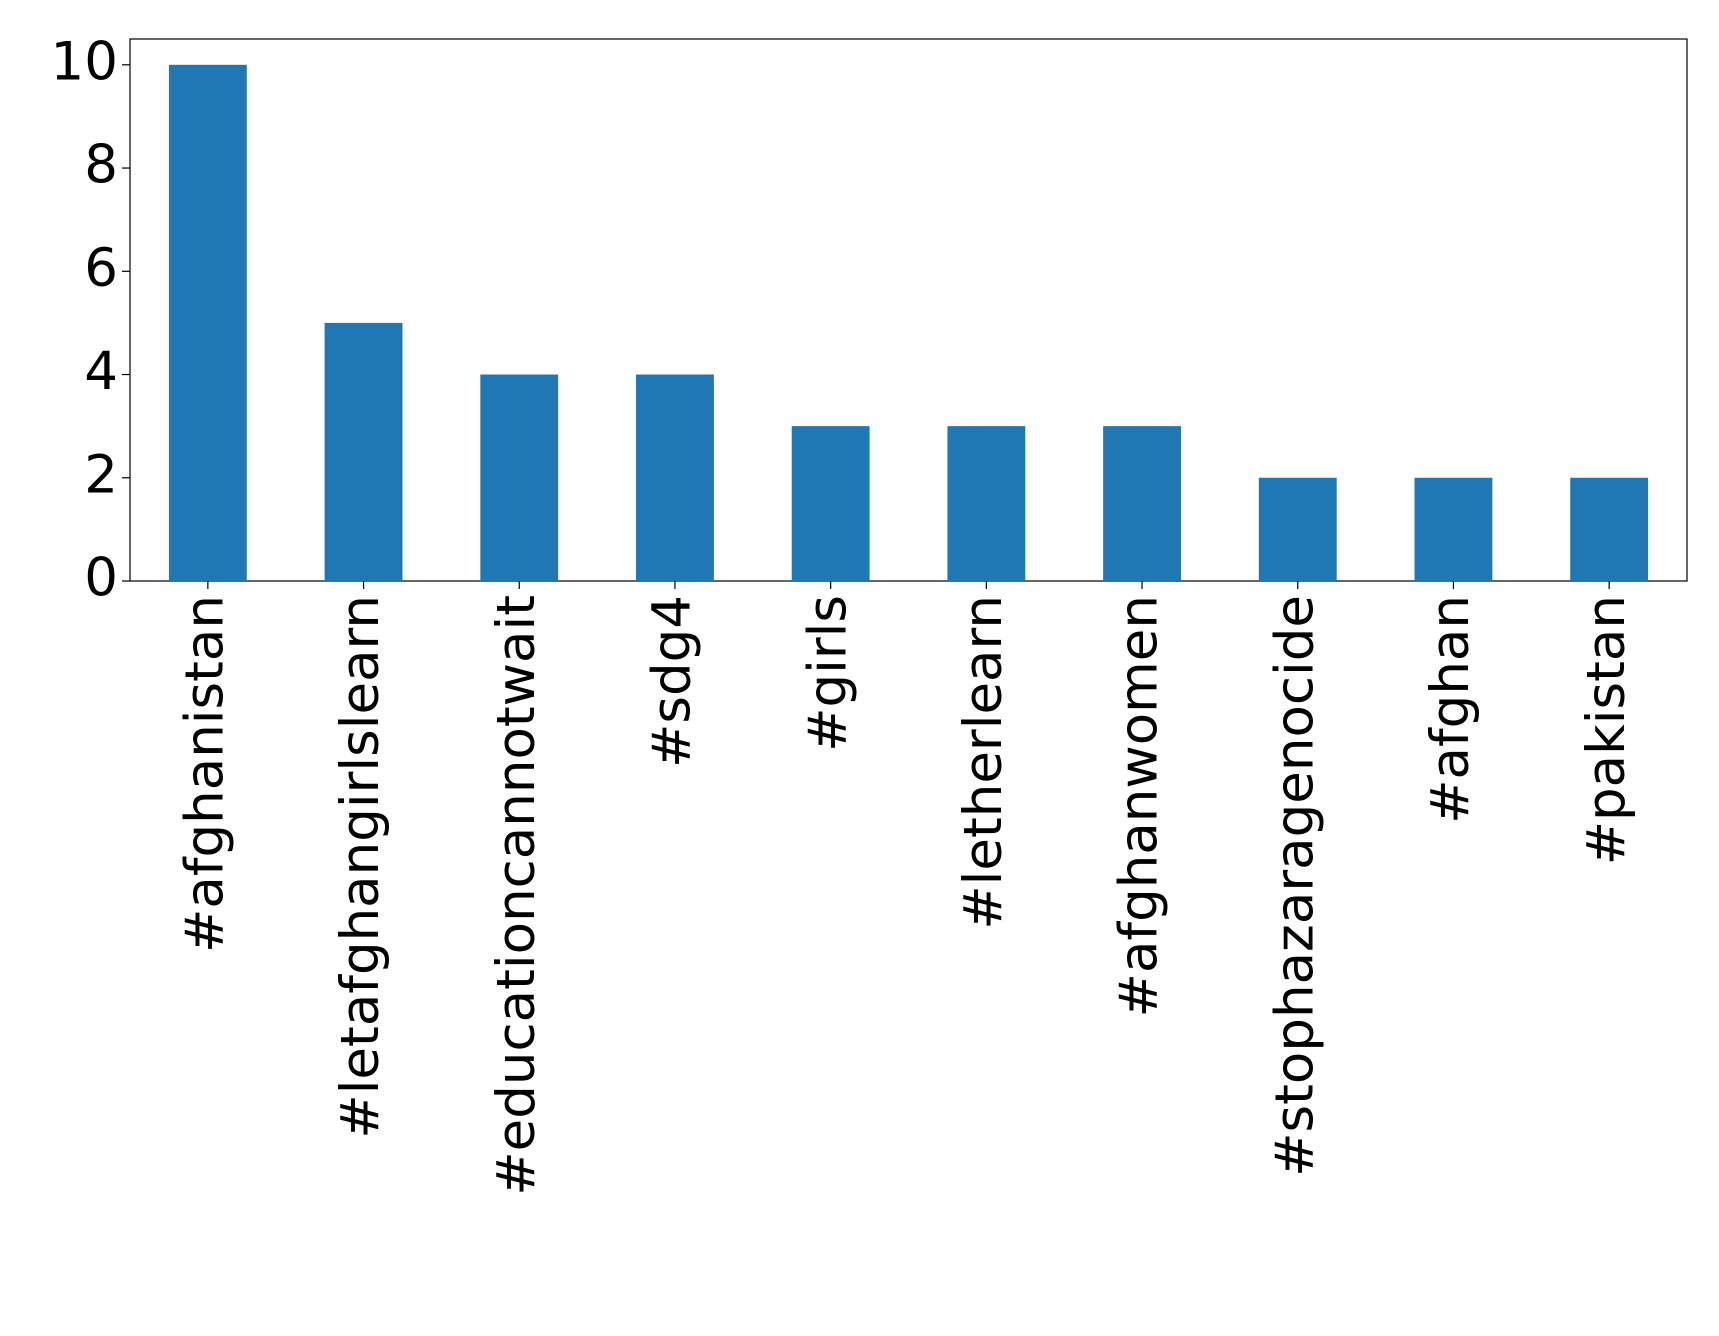  Describe the element at coordinates (360, 867) in the screenshot. I see `x-tick-label: #letafghangirlslearn` at that location.